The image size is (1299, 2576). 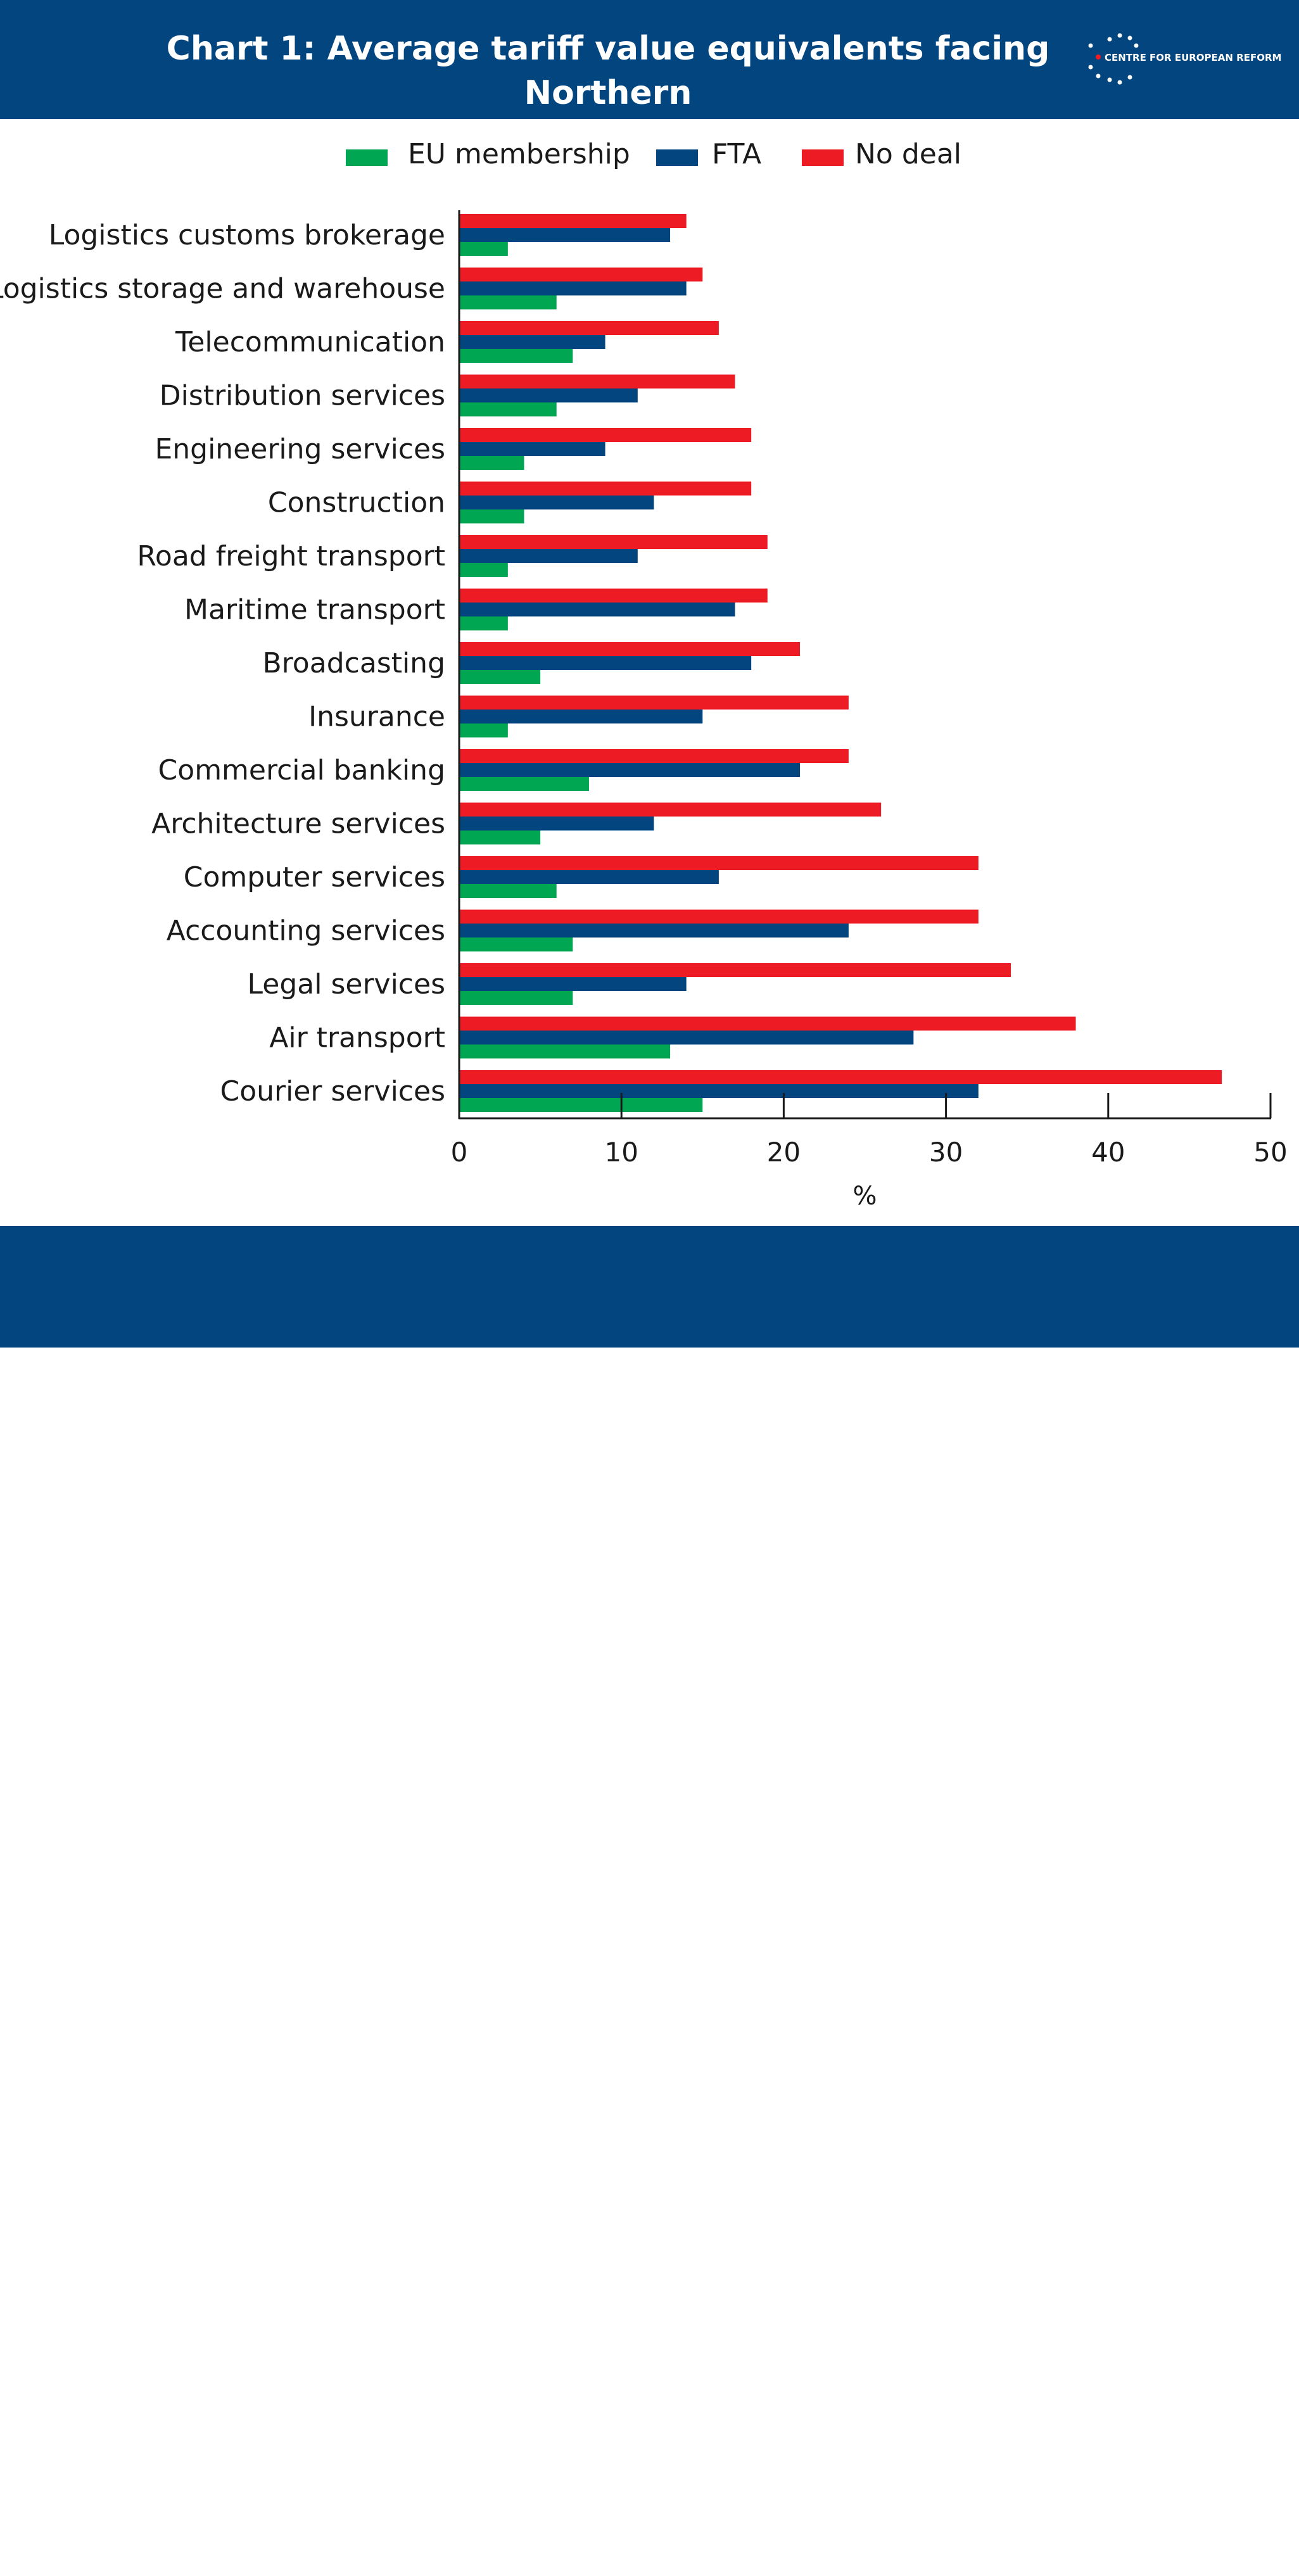 I want to click on legend-swatch-fta, so click(x=677, y=157).